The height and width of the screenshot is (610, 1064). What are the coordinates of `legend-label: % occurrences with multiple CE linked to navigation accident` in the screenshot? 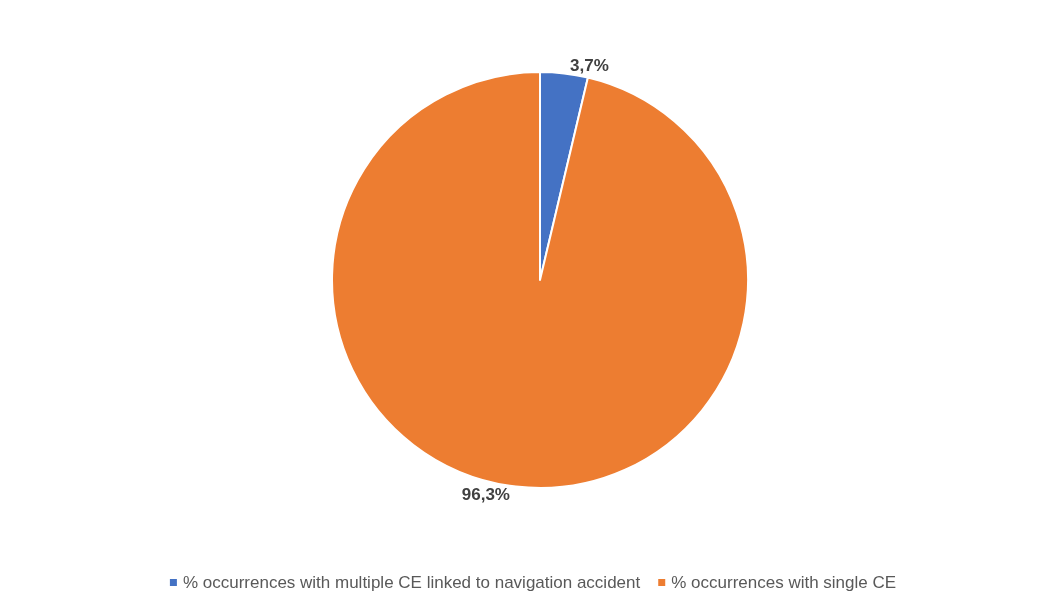 It's located at (411, 582).